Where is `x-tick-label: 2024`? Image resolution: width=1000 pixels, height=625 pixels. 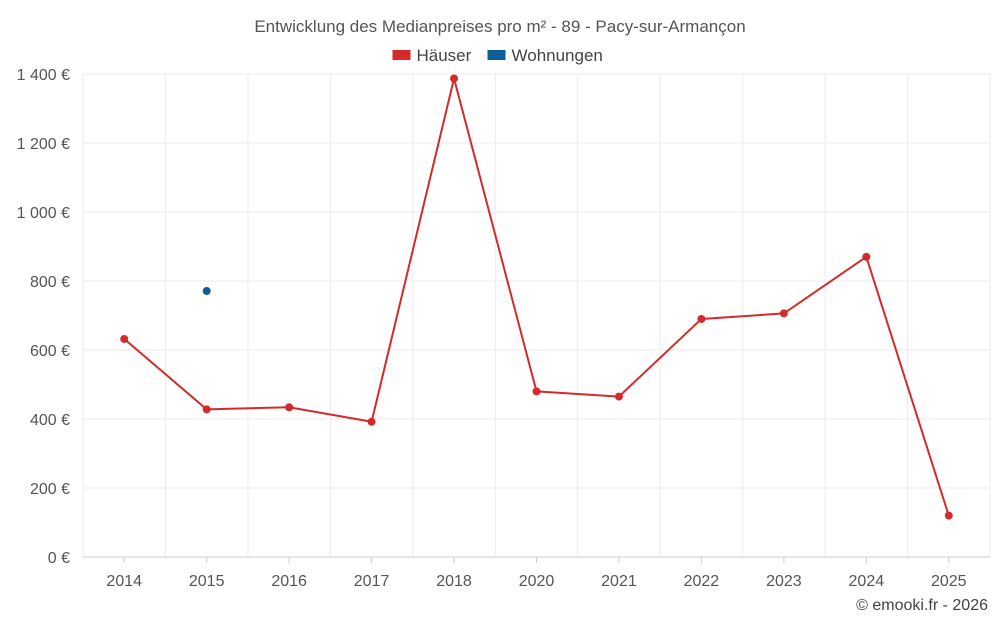
x-tick-label: 2024 is located at coordinates (867, 581).